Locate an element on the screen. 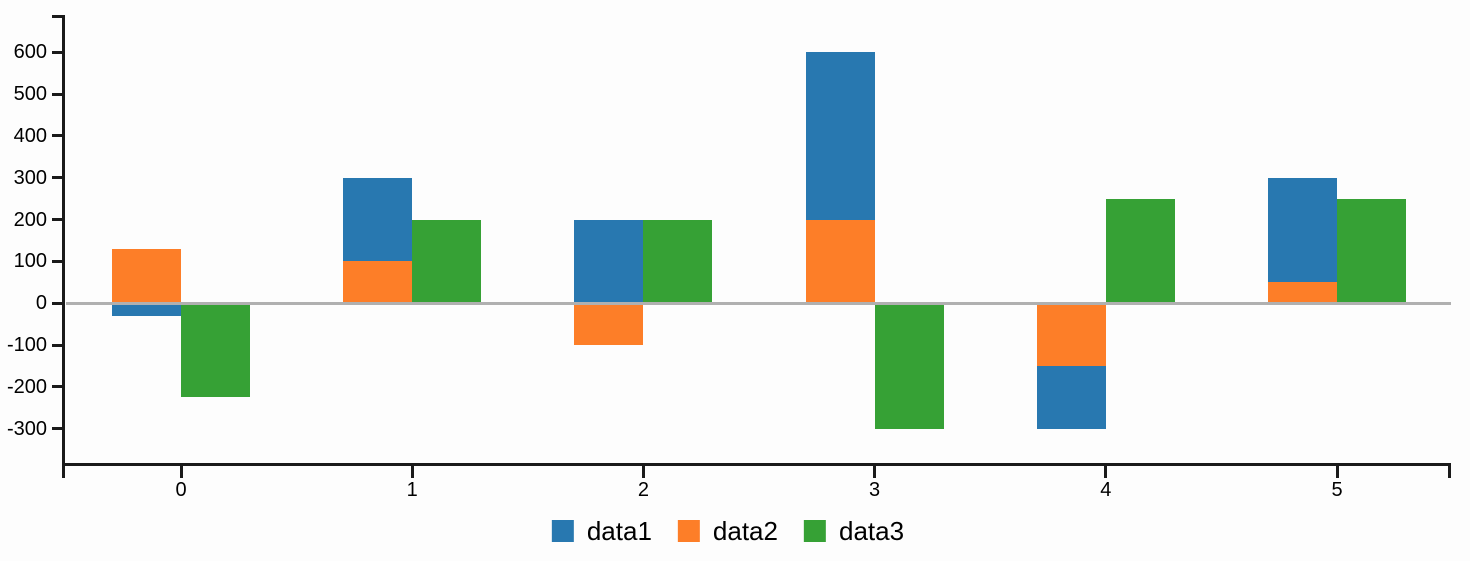 This screenshot has height=561, width=1470. x-tick-label: 4 is located at coordinates (1106, 490).